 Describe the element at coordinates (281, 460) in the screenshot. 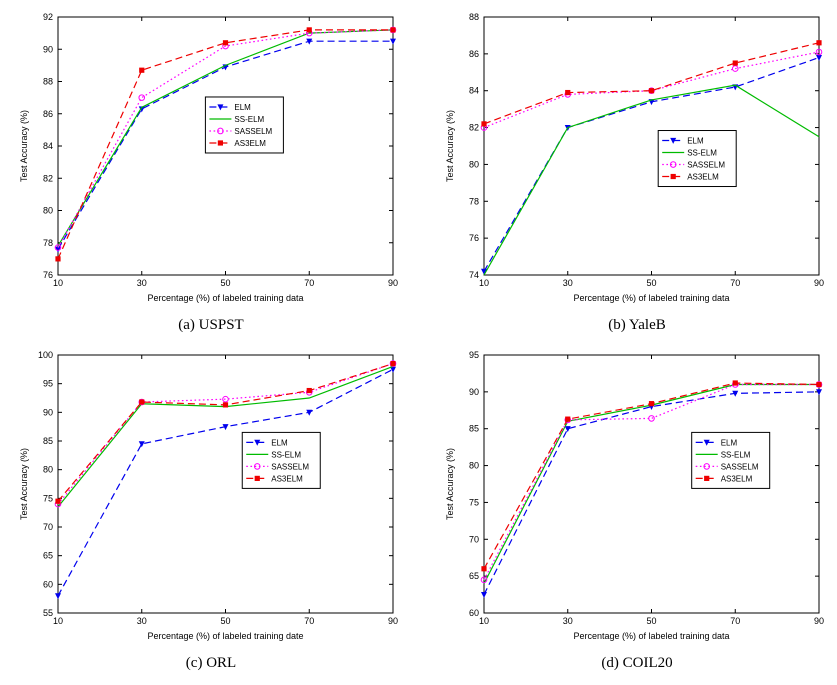

I see `legend: ELM SS-ELM SASSELM AS3ELM` at that location.